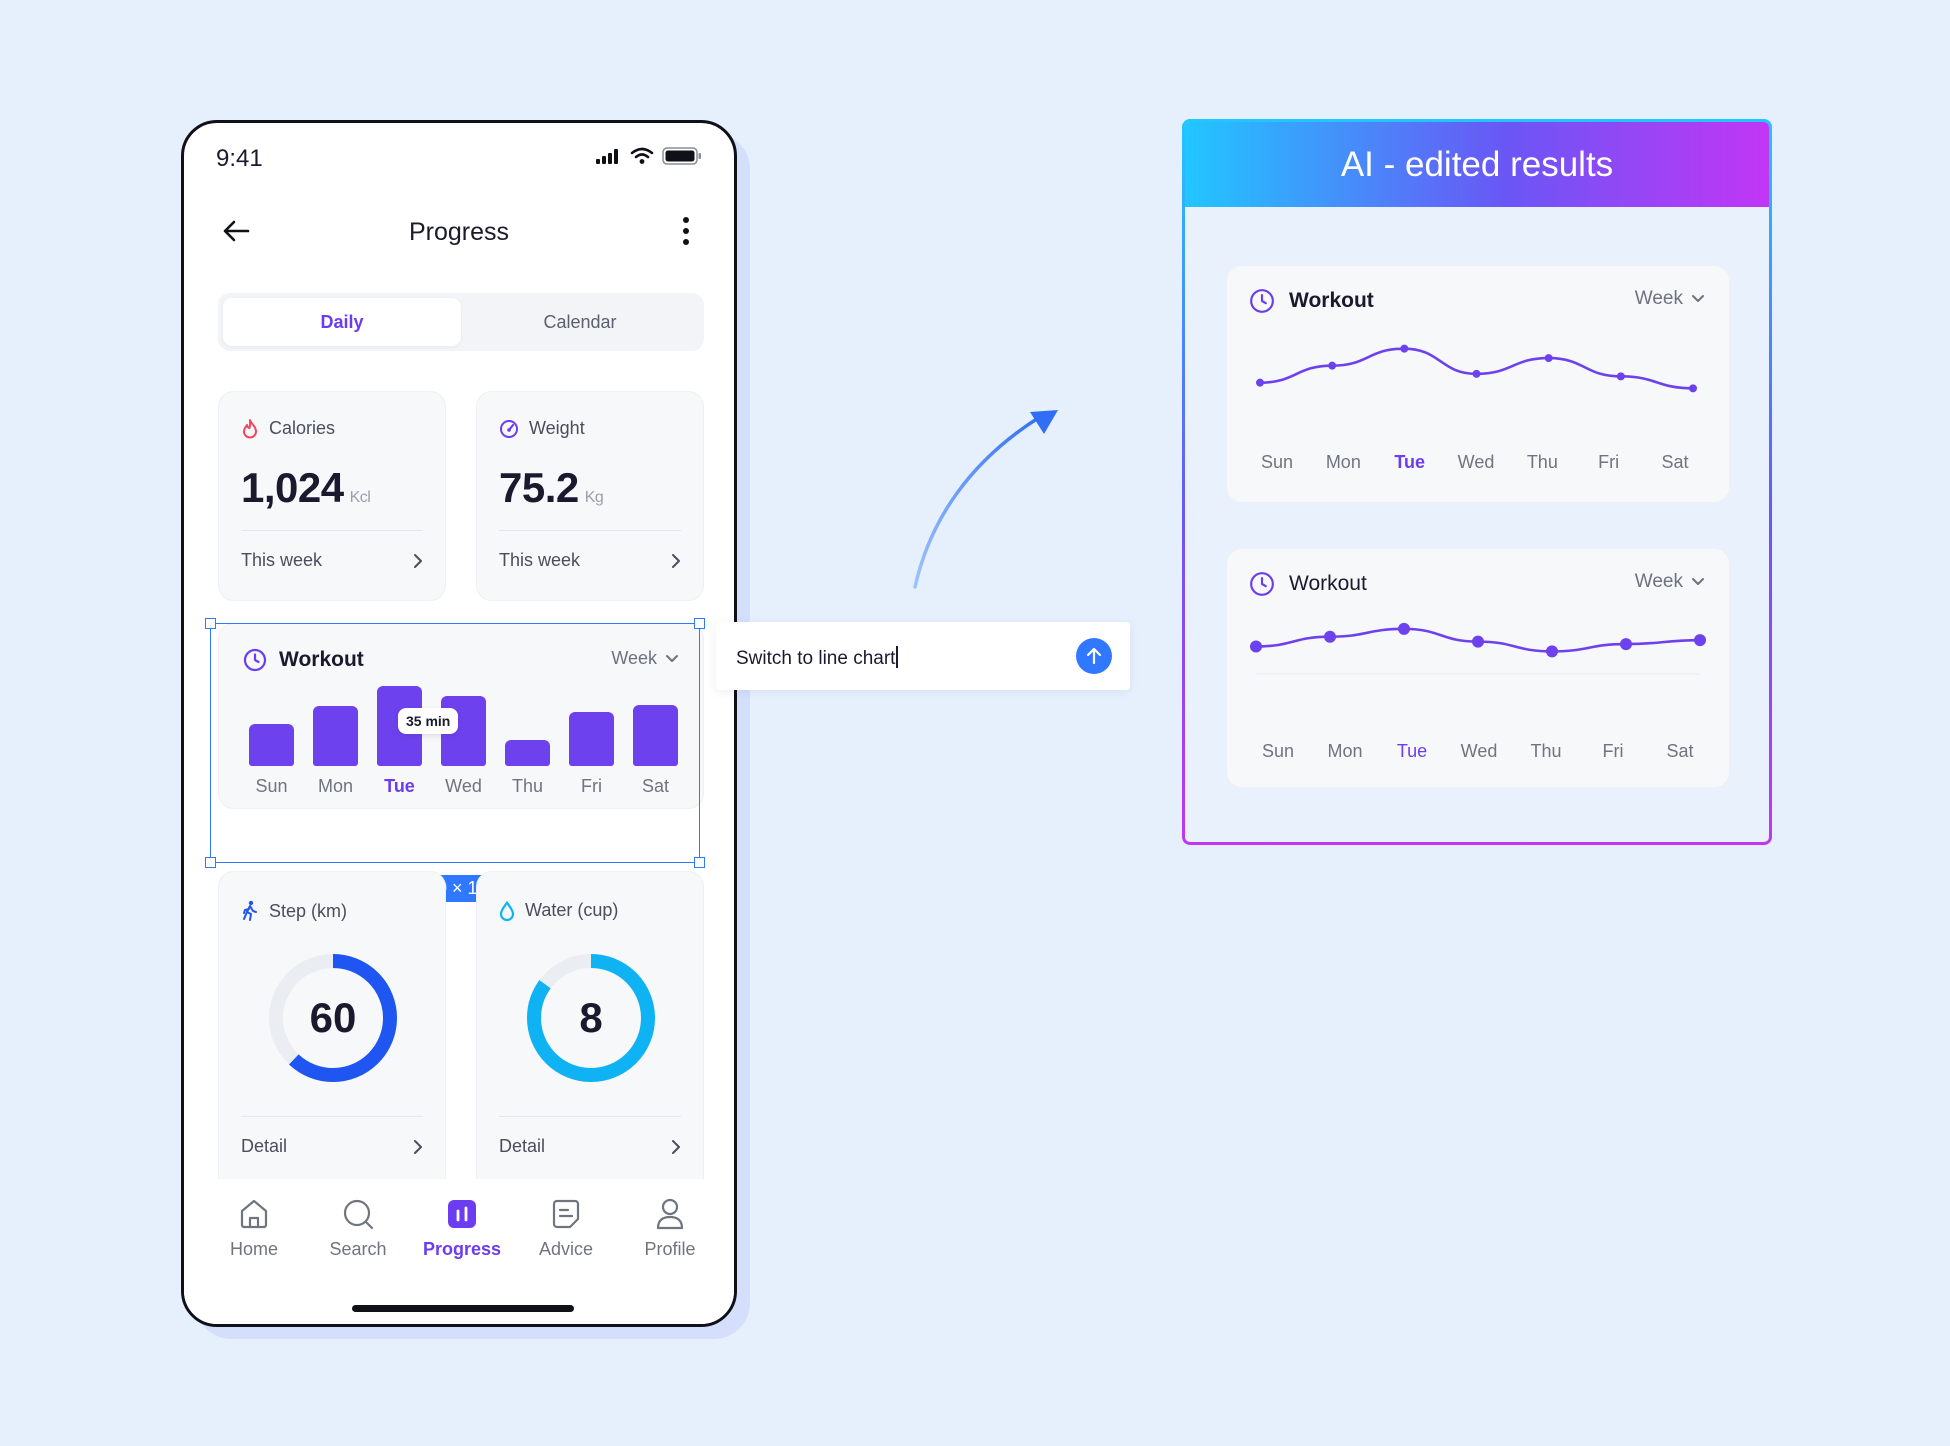 This screenshot has height=1446, width=1950. I want to click on ai-card-1-period-dropdown: Week, so click(1670, 299).